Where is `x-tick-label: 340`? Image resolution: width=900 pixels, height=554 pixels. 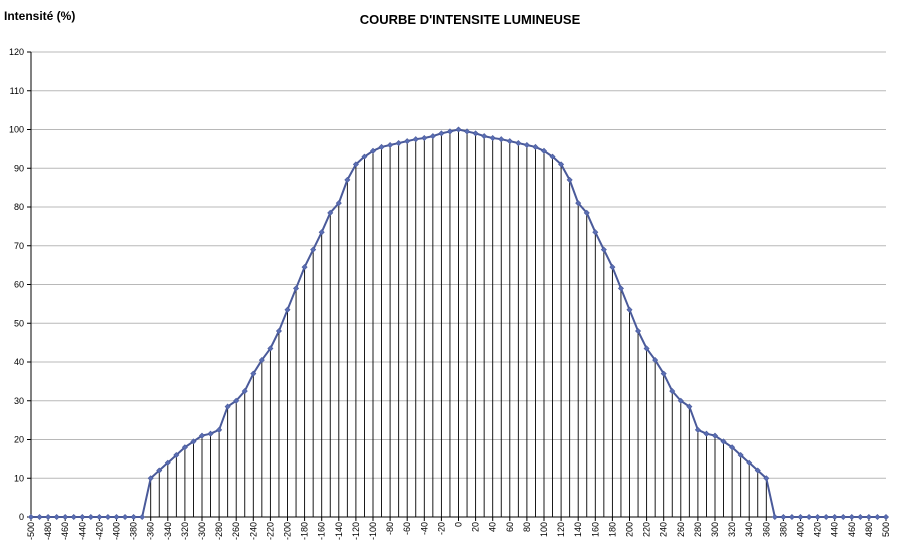
x-tick-label: 340 is located at coordinates (749, 529).